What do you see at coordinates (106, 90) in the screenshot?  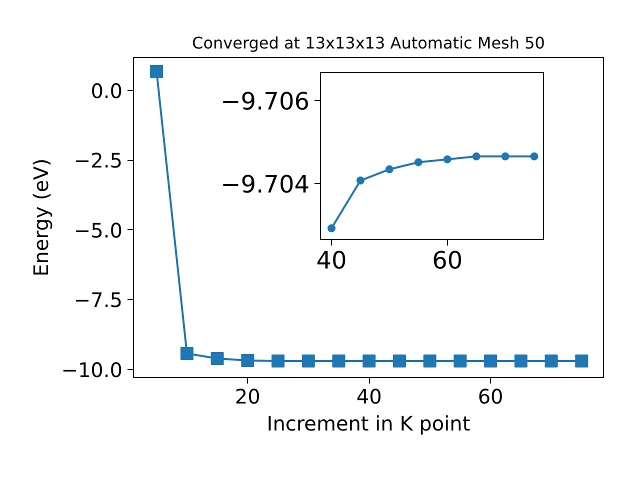 I see `y-tick-label: 0.0` at bounding box center [106, 90].